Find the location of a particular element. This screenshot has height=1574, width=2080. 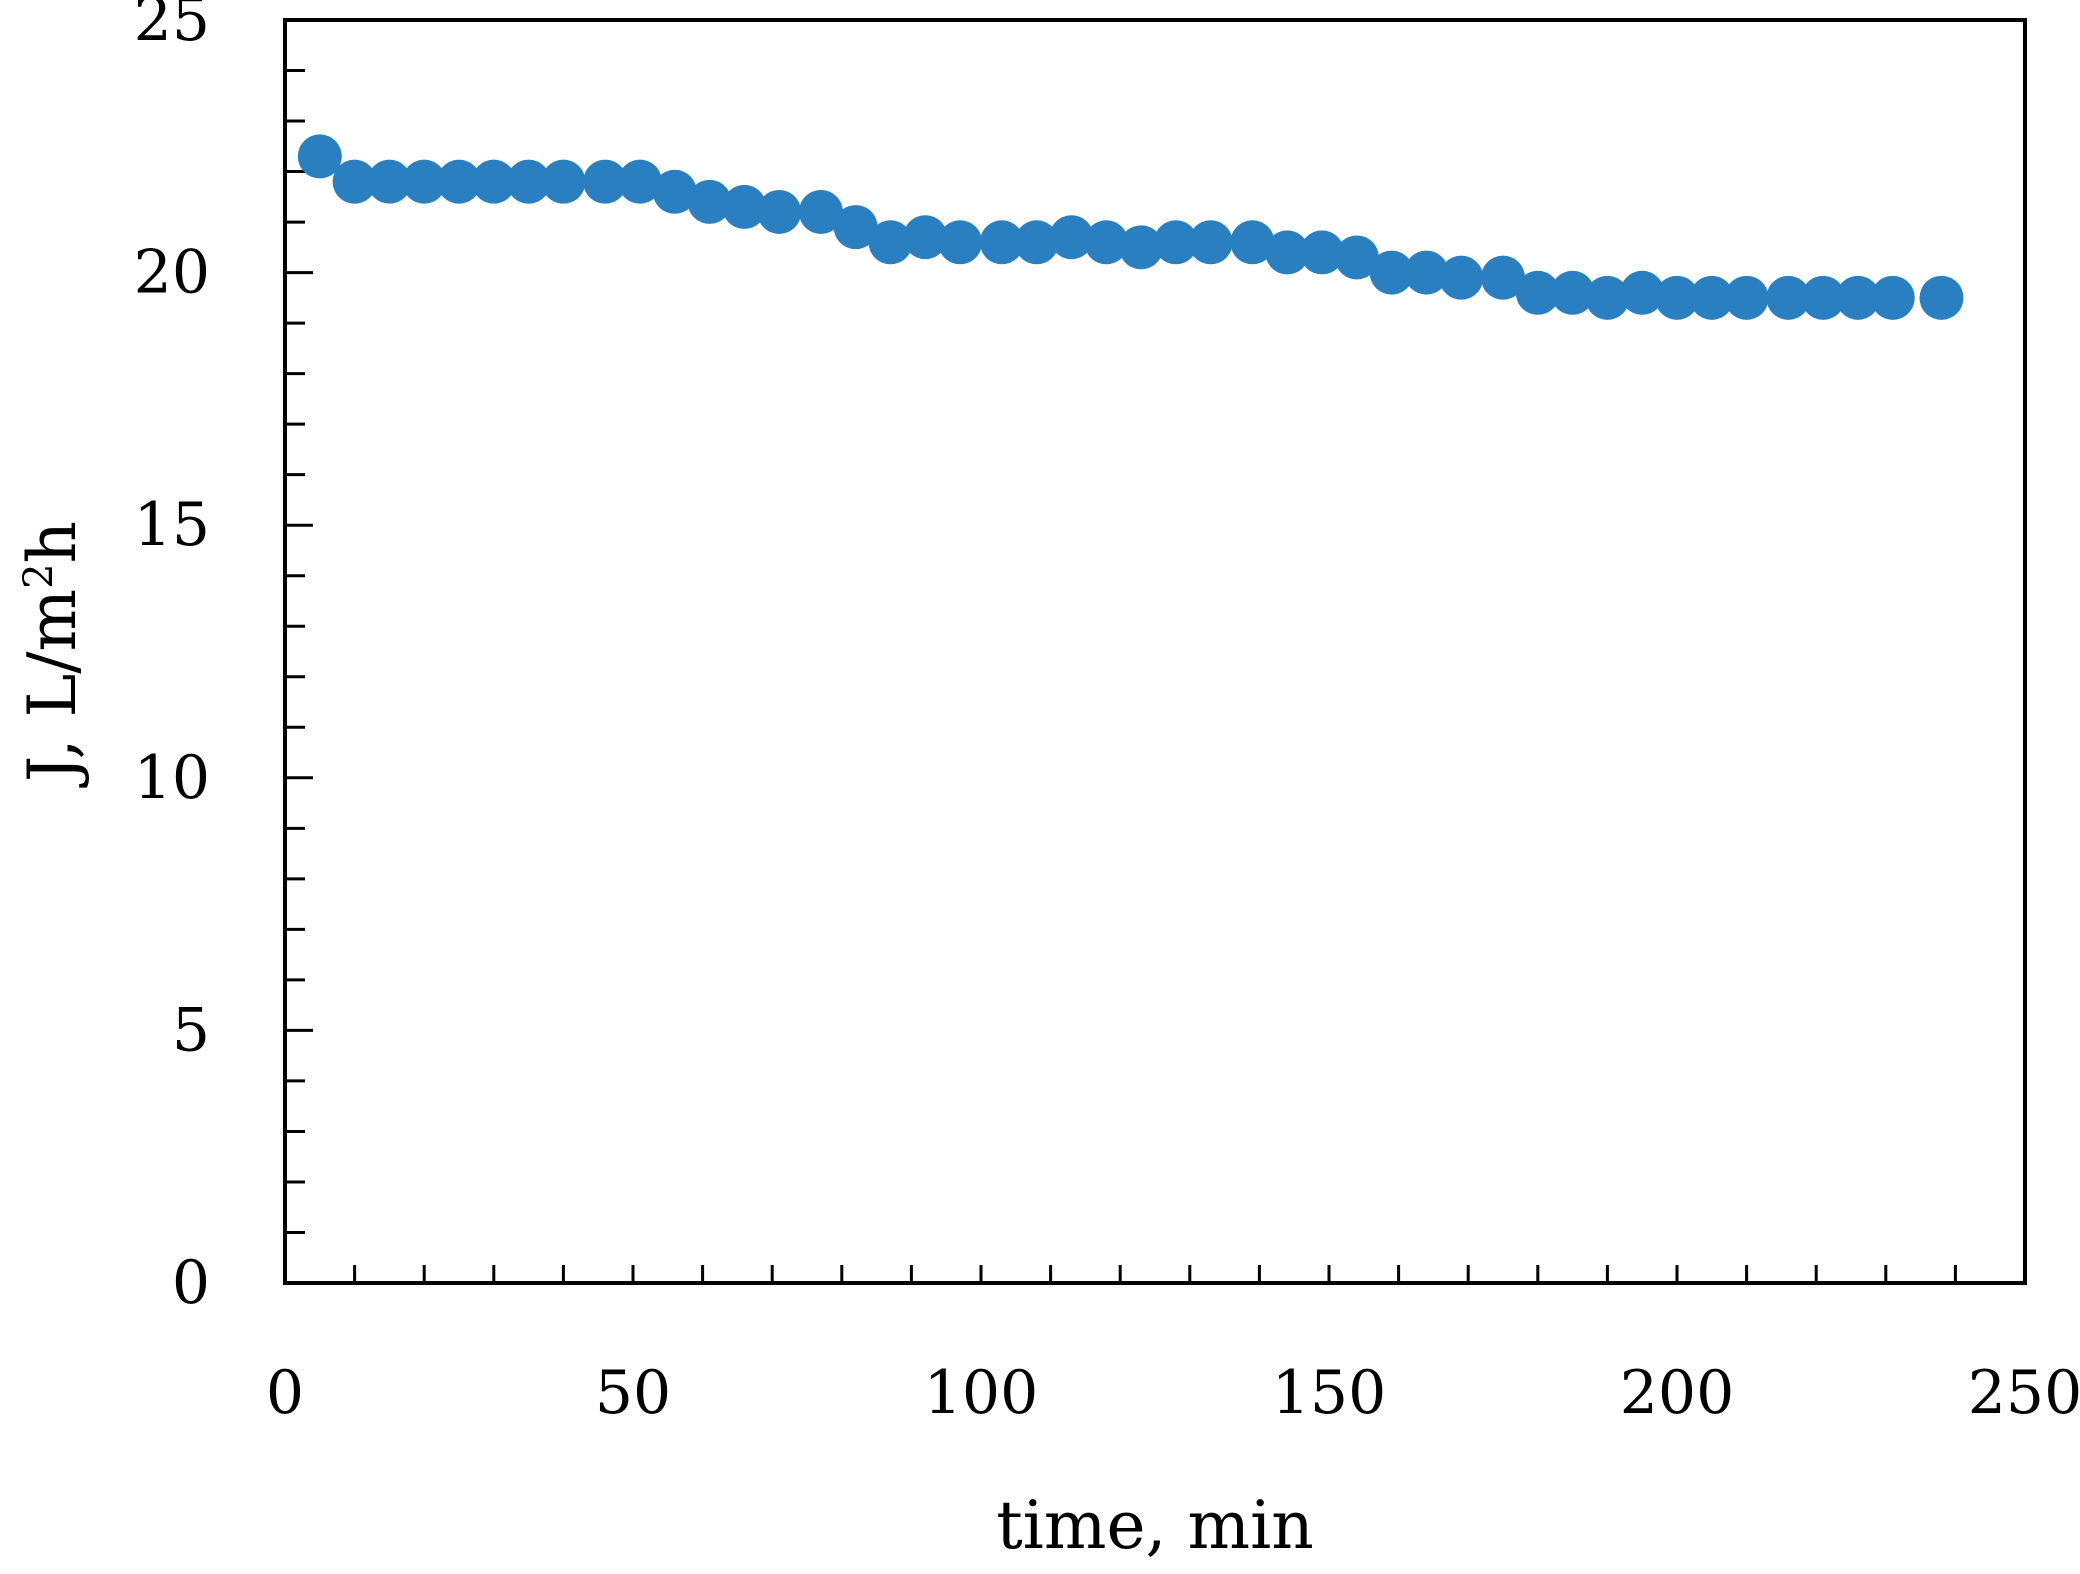

x-tick-label: 0 is located at coordinates (285, 1393).